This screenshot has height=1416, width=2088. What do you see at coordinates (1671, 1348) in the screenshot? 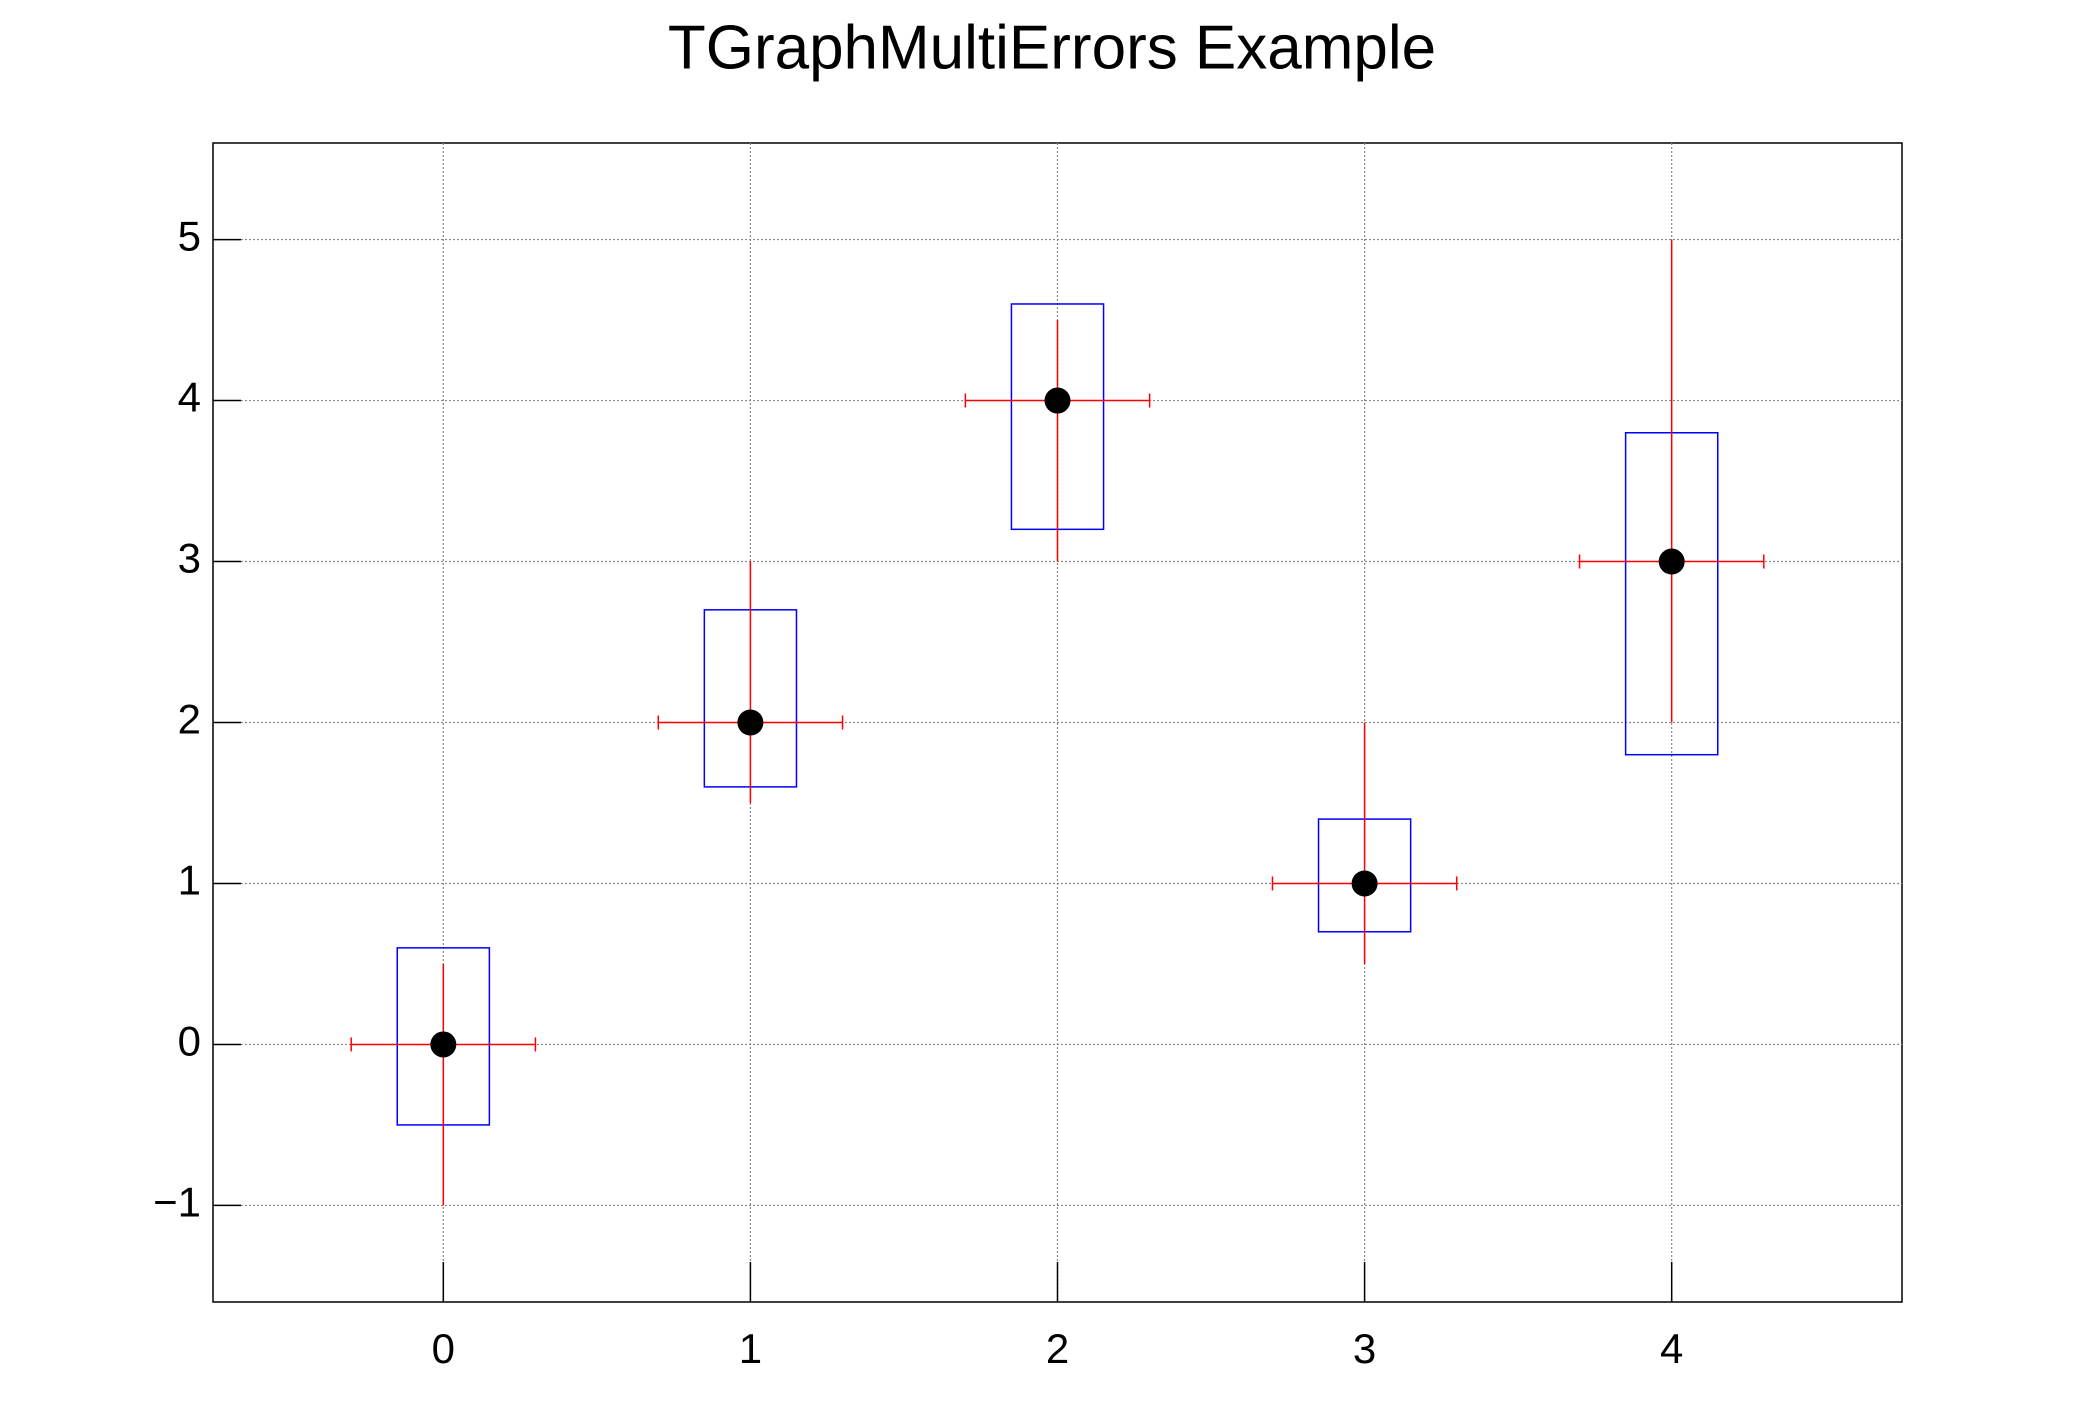
I see `x-tick-label: 4` at bounding box center [1671, 1348].